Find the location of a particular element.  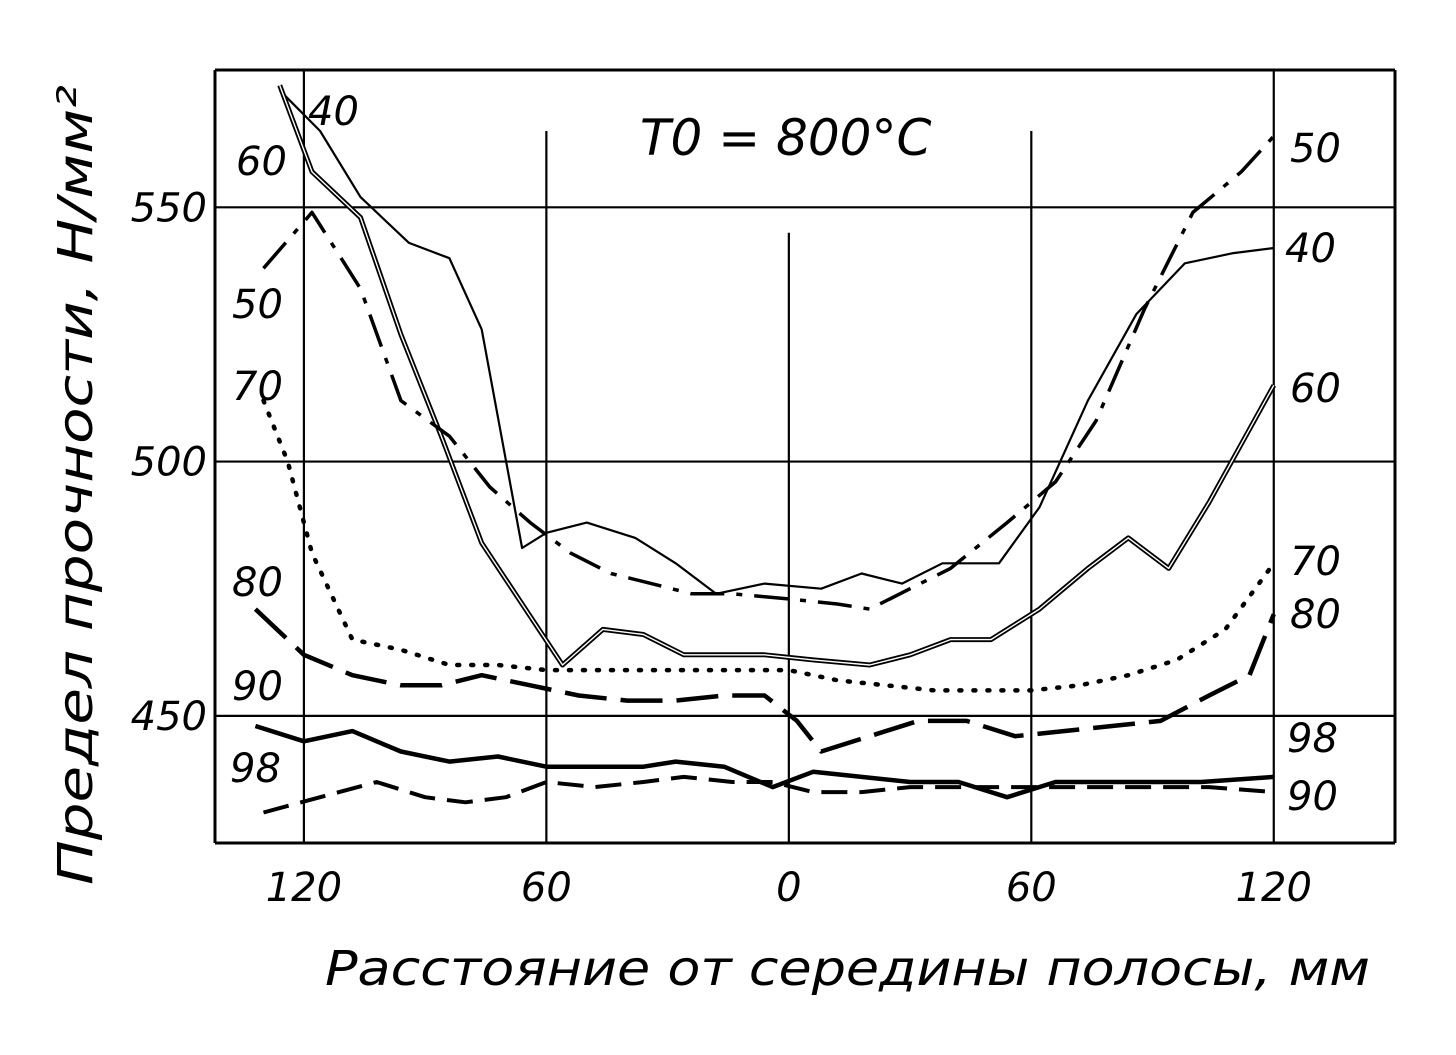

series-label-right-80: 80 is located at coordinates (1315, 615).